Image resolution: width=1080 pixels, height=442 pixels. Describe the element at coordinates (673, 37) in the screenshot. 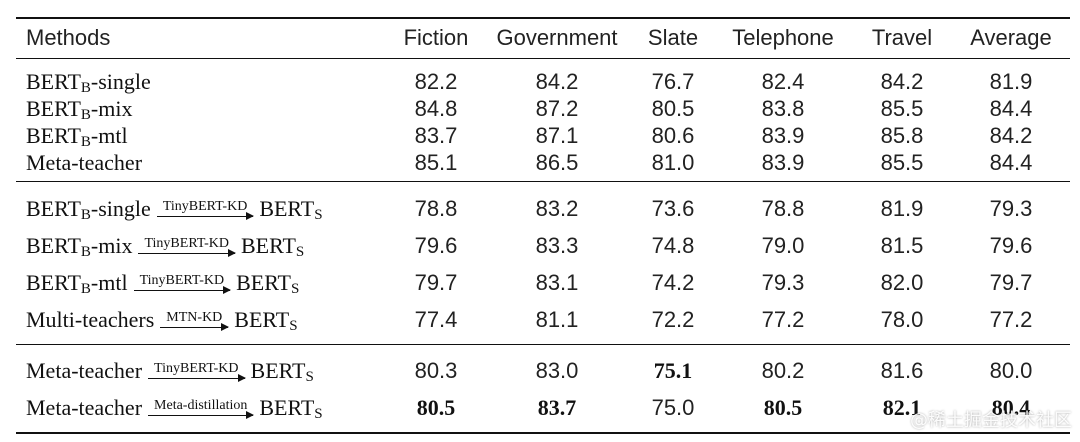

I see `header-slate: Slate` at that location.